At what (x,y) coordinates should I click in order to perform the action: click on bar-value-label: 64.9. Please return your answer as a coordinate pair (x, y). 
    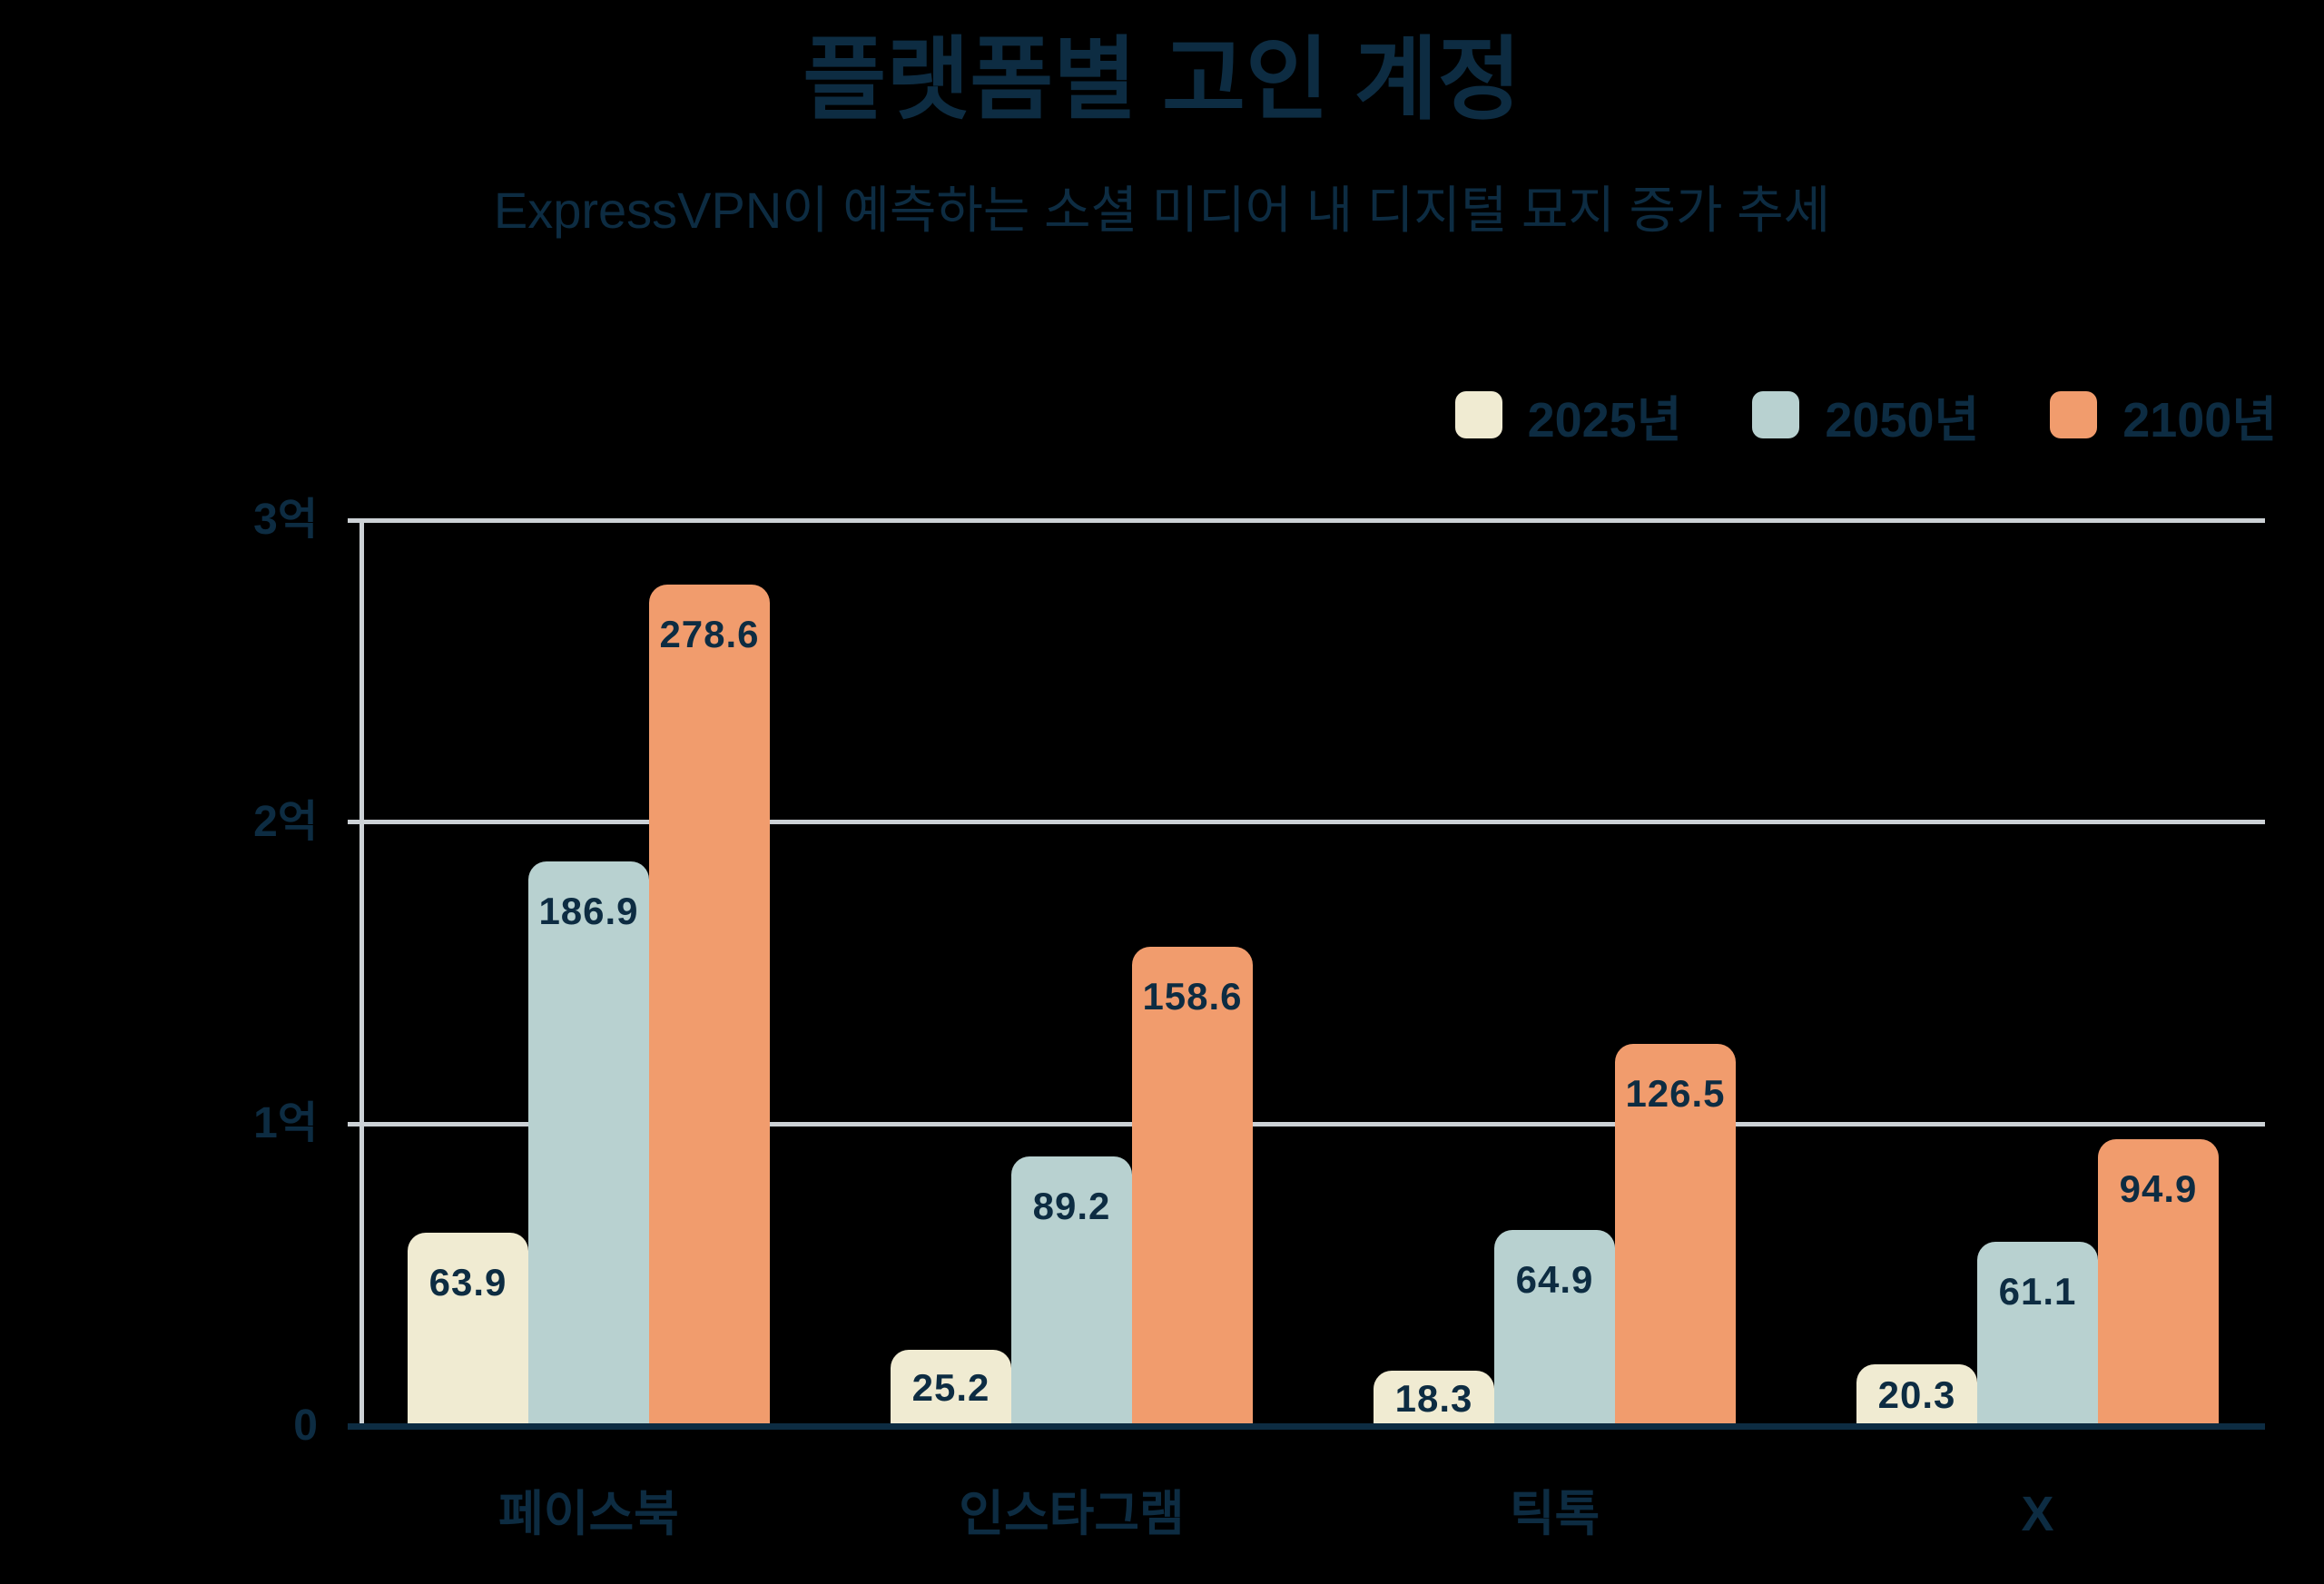
    Looking at the image, I should click on (1554, 1280).